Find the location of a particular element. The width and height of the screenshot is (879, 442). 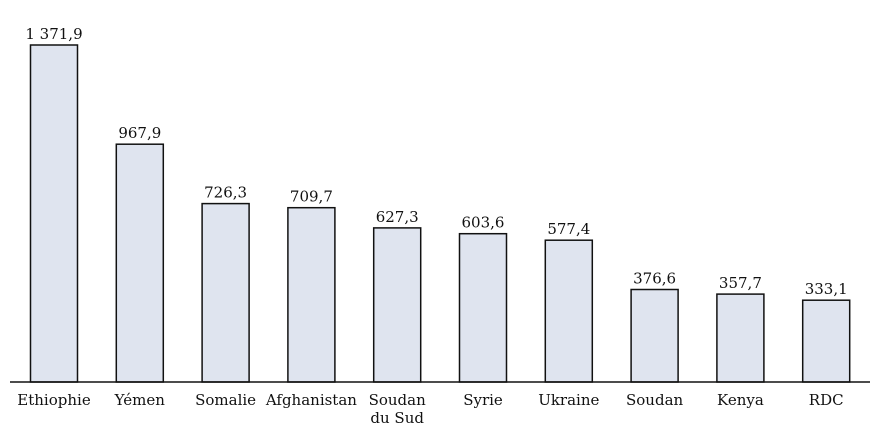

category-label-line: Syrie is located at coordinates (483, 400).